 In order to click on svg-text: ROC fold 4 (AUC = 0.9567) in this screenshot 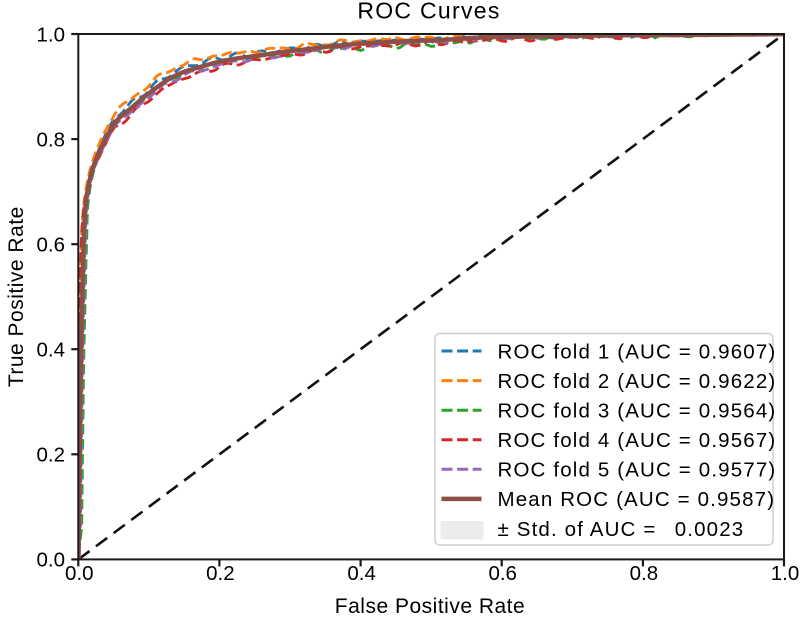, I will do `click(637, 440)`.